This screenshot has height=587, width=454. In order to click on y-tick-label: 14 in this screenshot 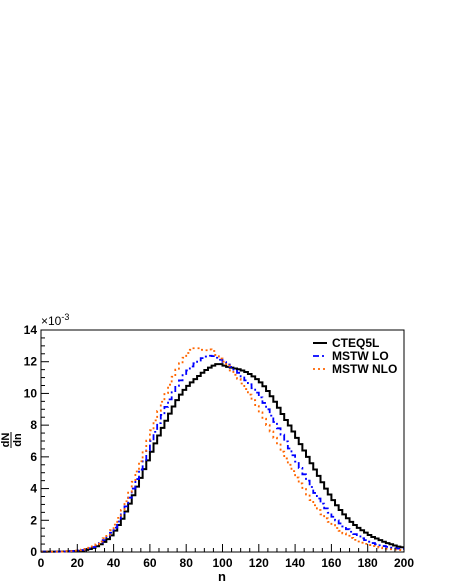, I will do `click(31, 330)`.